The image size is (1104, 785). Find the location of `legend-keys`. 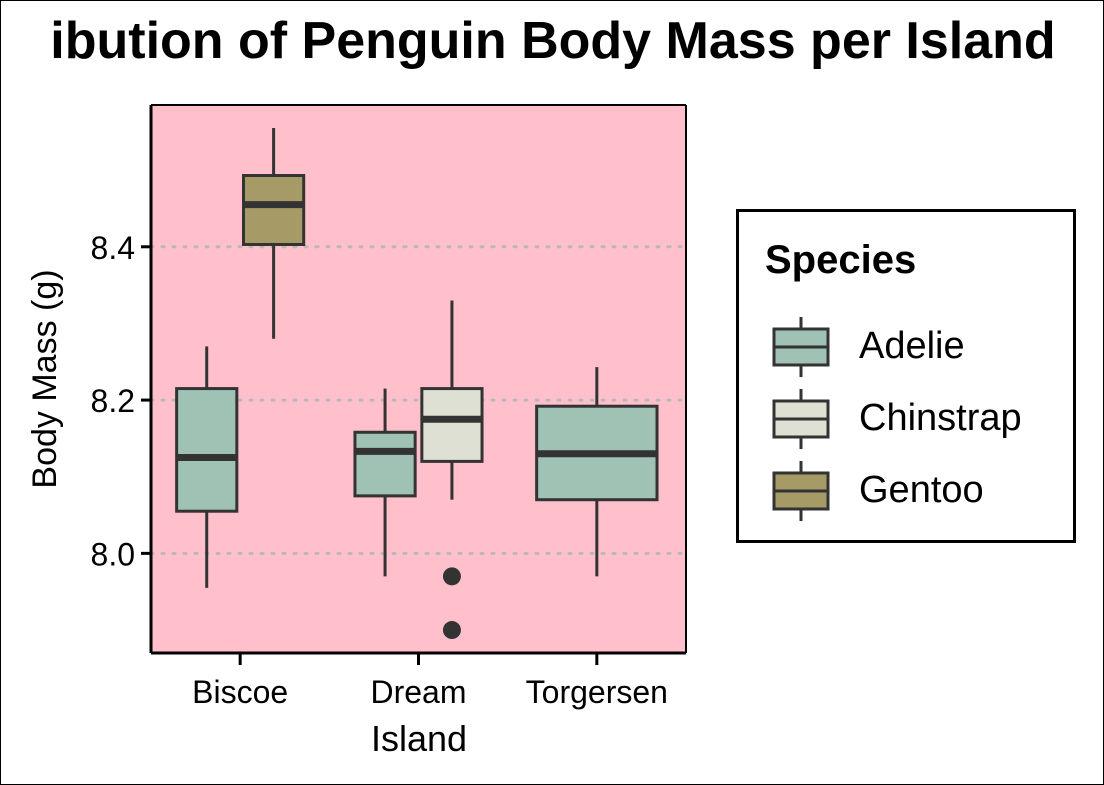

legend-keys is located at coordinates (801, 419).